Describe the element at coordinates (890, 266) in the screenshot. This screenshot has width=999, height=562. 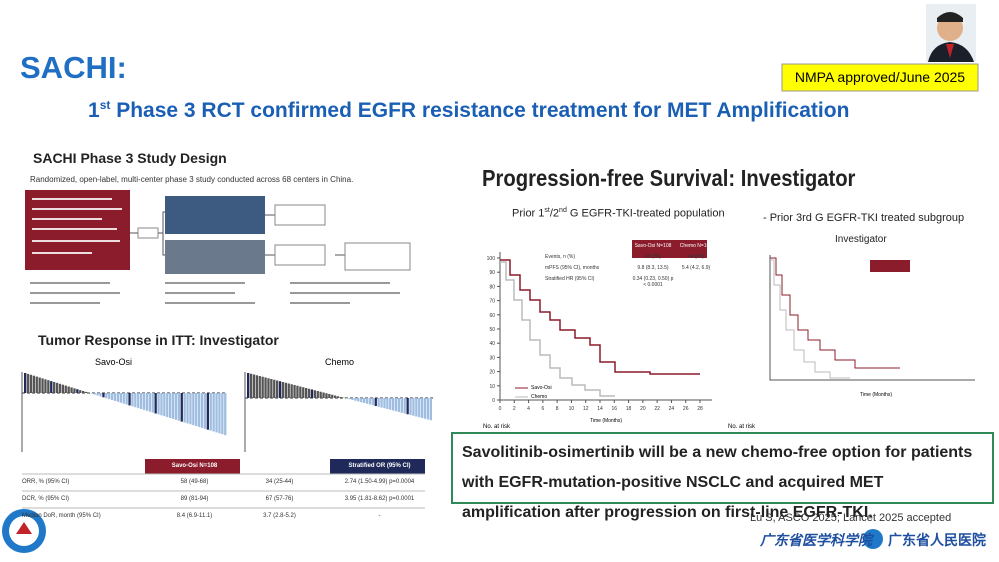
I see `km-table-header` at that location.